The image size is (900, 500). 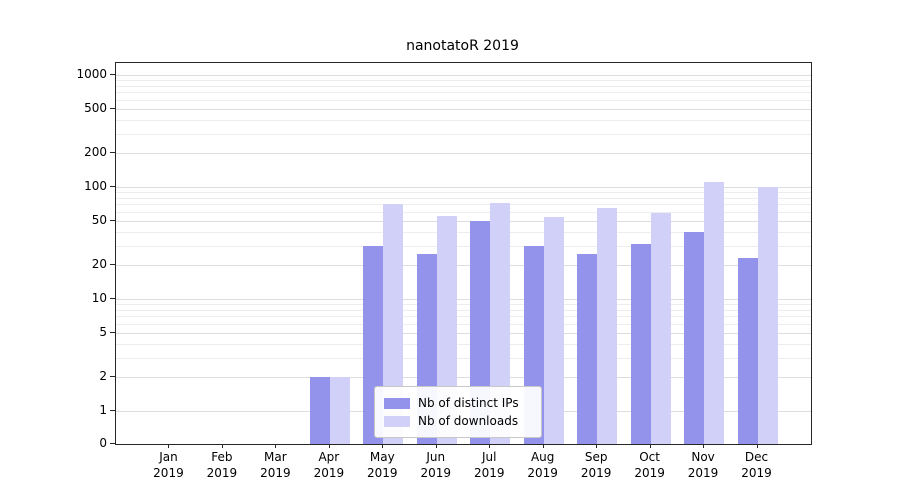 I want to click on x-tick-label: Mar 2019, so click(x=275, y=465).